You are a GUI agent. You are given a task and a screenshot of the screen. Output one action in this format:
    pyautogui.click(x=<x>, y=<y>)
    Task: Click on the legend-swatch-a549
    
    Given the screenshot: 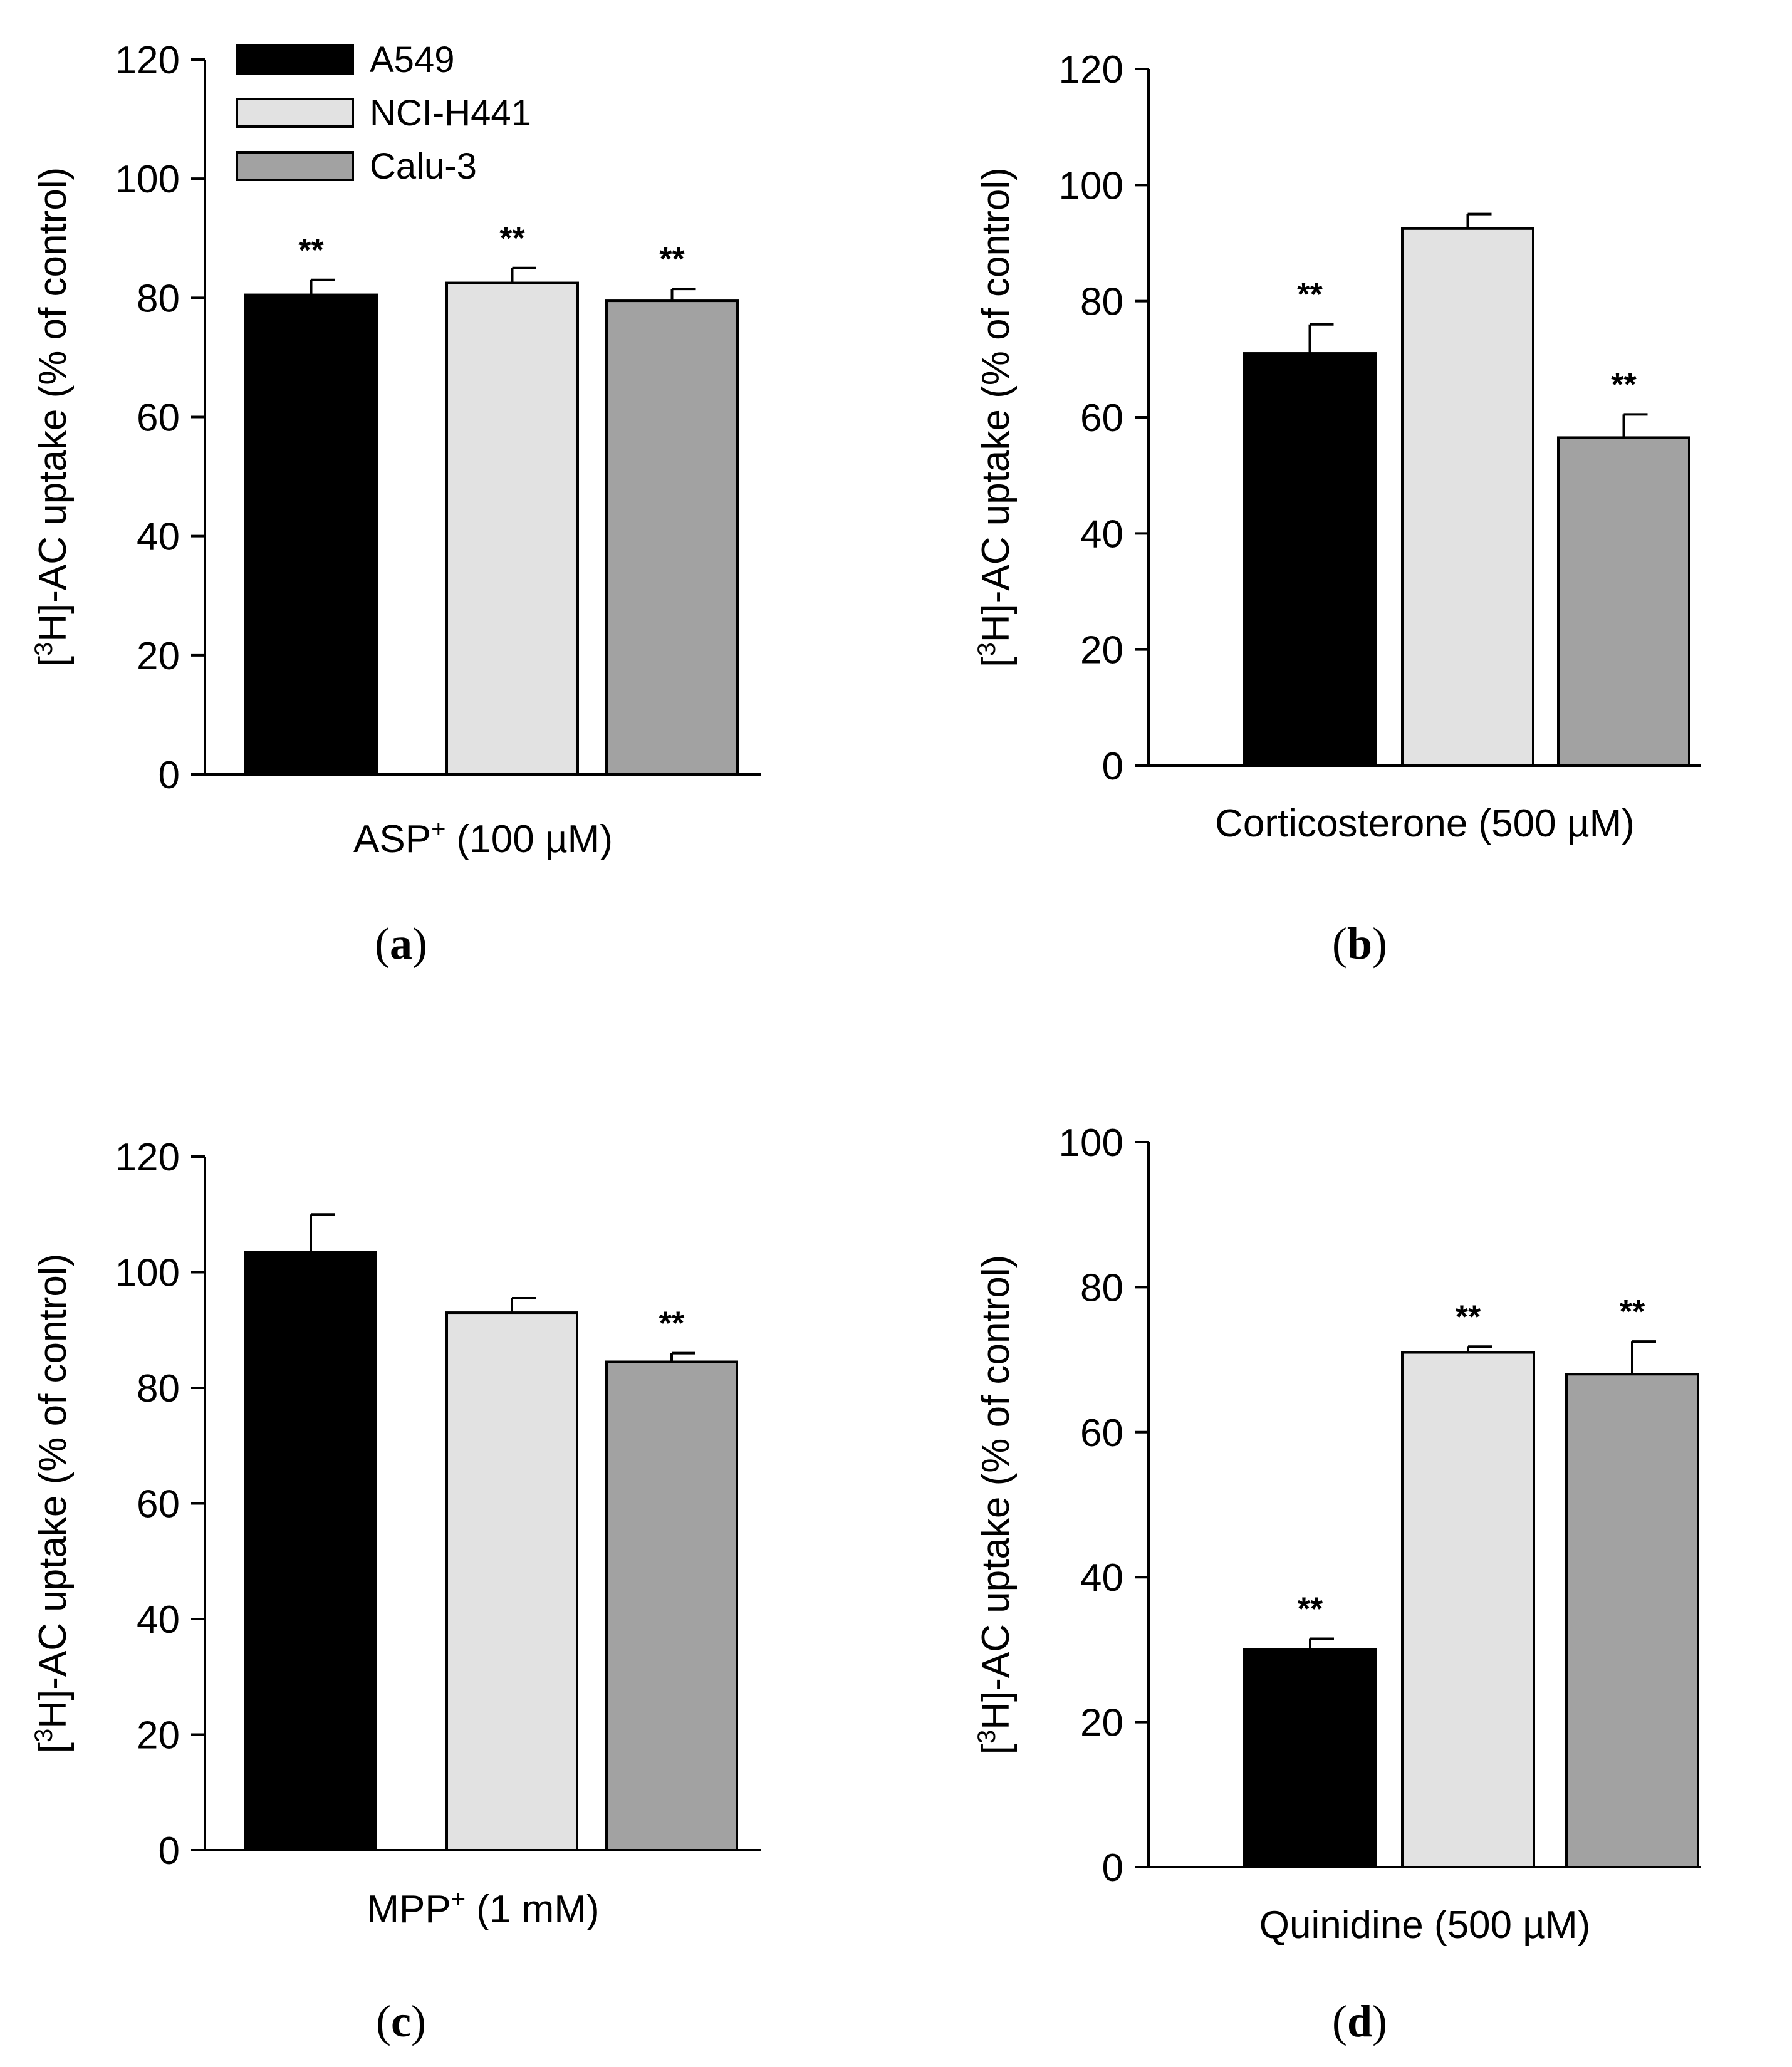 What is the action you would take?
    pyautogui.click(x=295, y=59)
    